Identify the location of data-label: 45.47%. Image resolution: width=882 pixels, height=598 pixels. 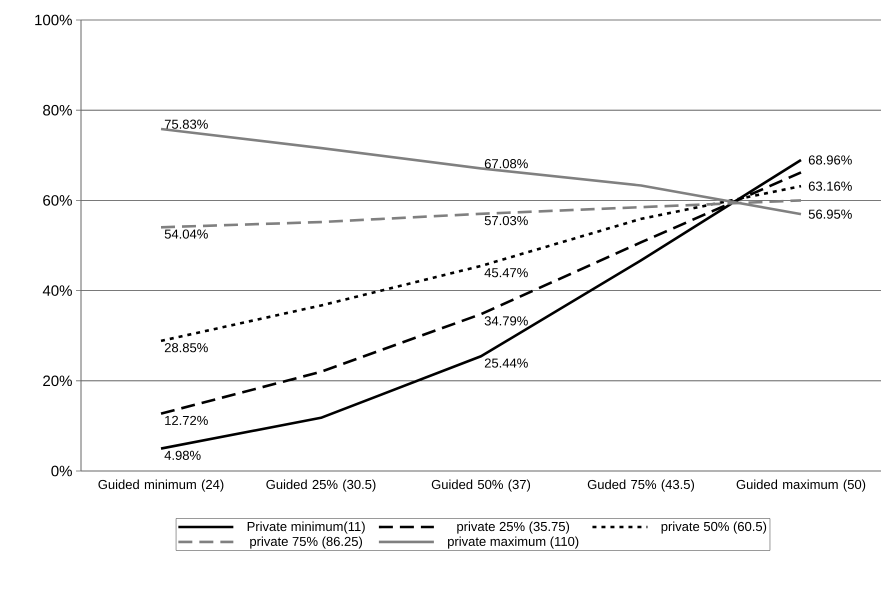
(506, 273).